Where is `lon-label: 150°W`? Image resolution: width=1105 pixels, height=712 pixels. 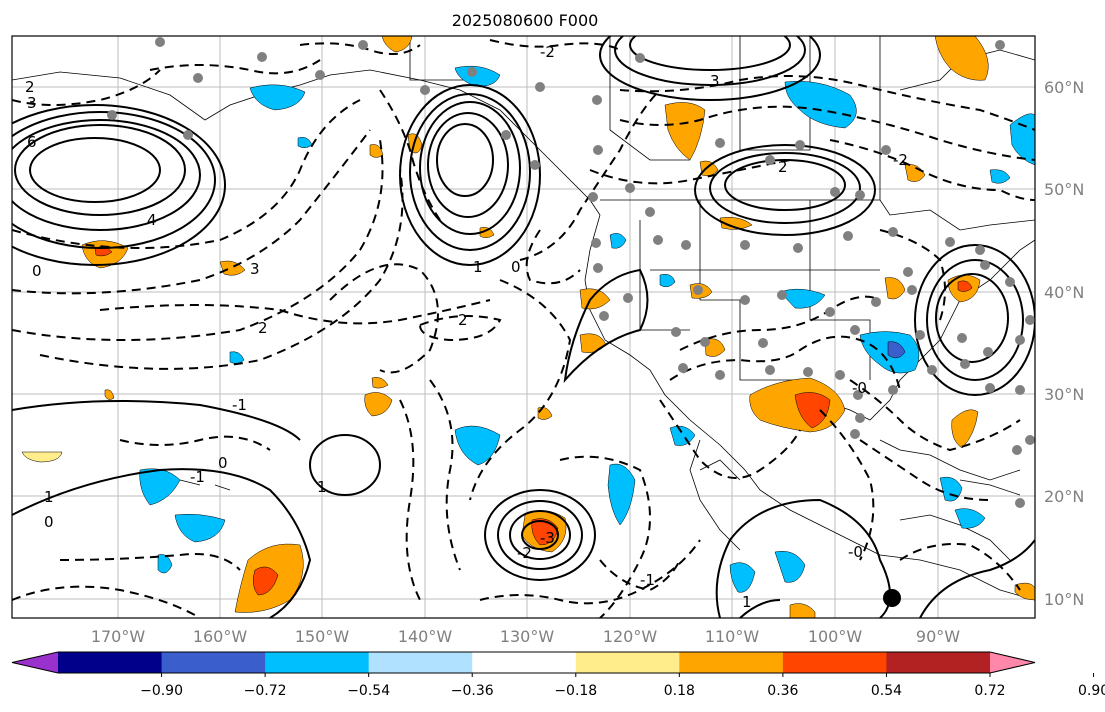 lon-label: 150°W is located at coordinates (322, 636).